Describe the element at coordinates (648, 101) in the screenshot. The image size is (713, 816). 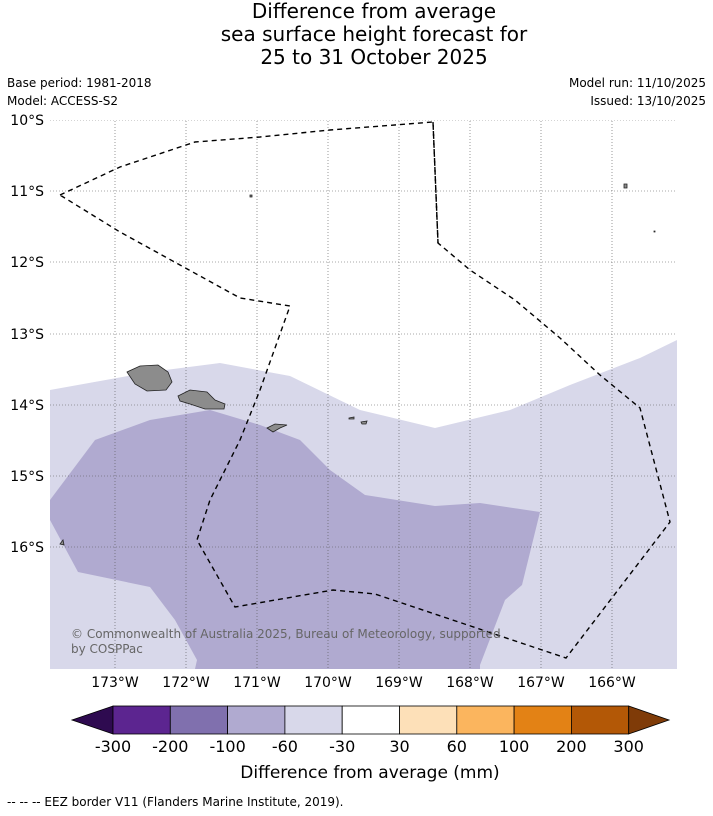
I see `issued-date: Issued: 13/10/2025` at that location.